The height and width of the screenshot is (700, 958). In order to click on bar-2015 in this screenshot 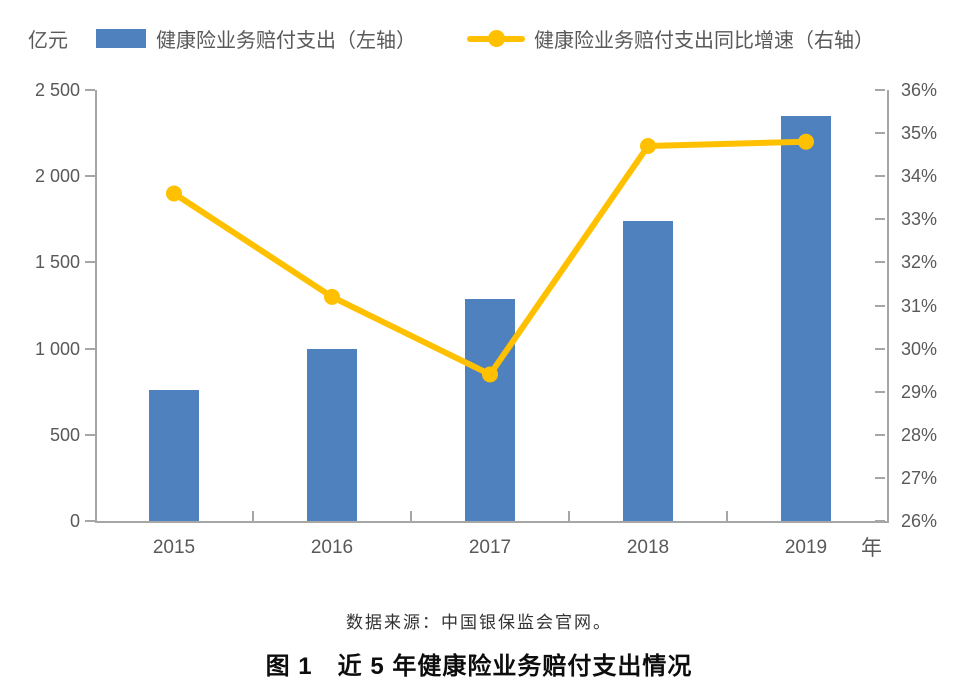, I will do `click(174, 455)`.